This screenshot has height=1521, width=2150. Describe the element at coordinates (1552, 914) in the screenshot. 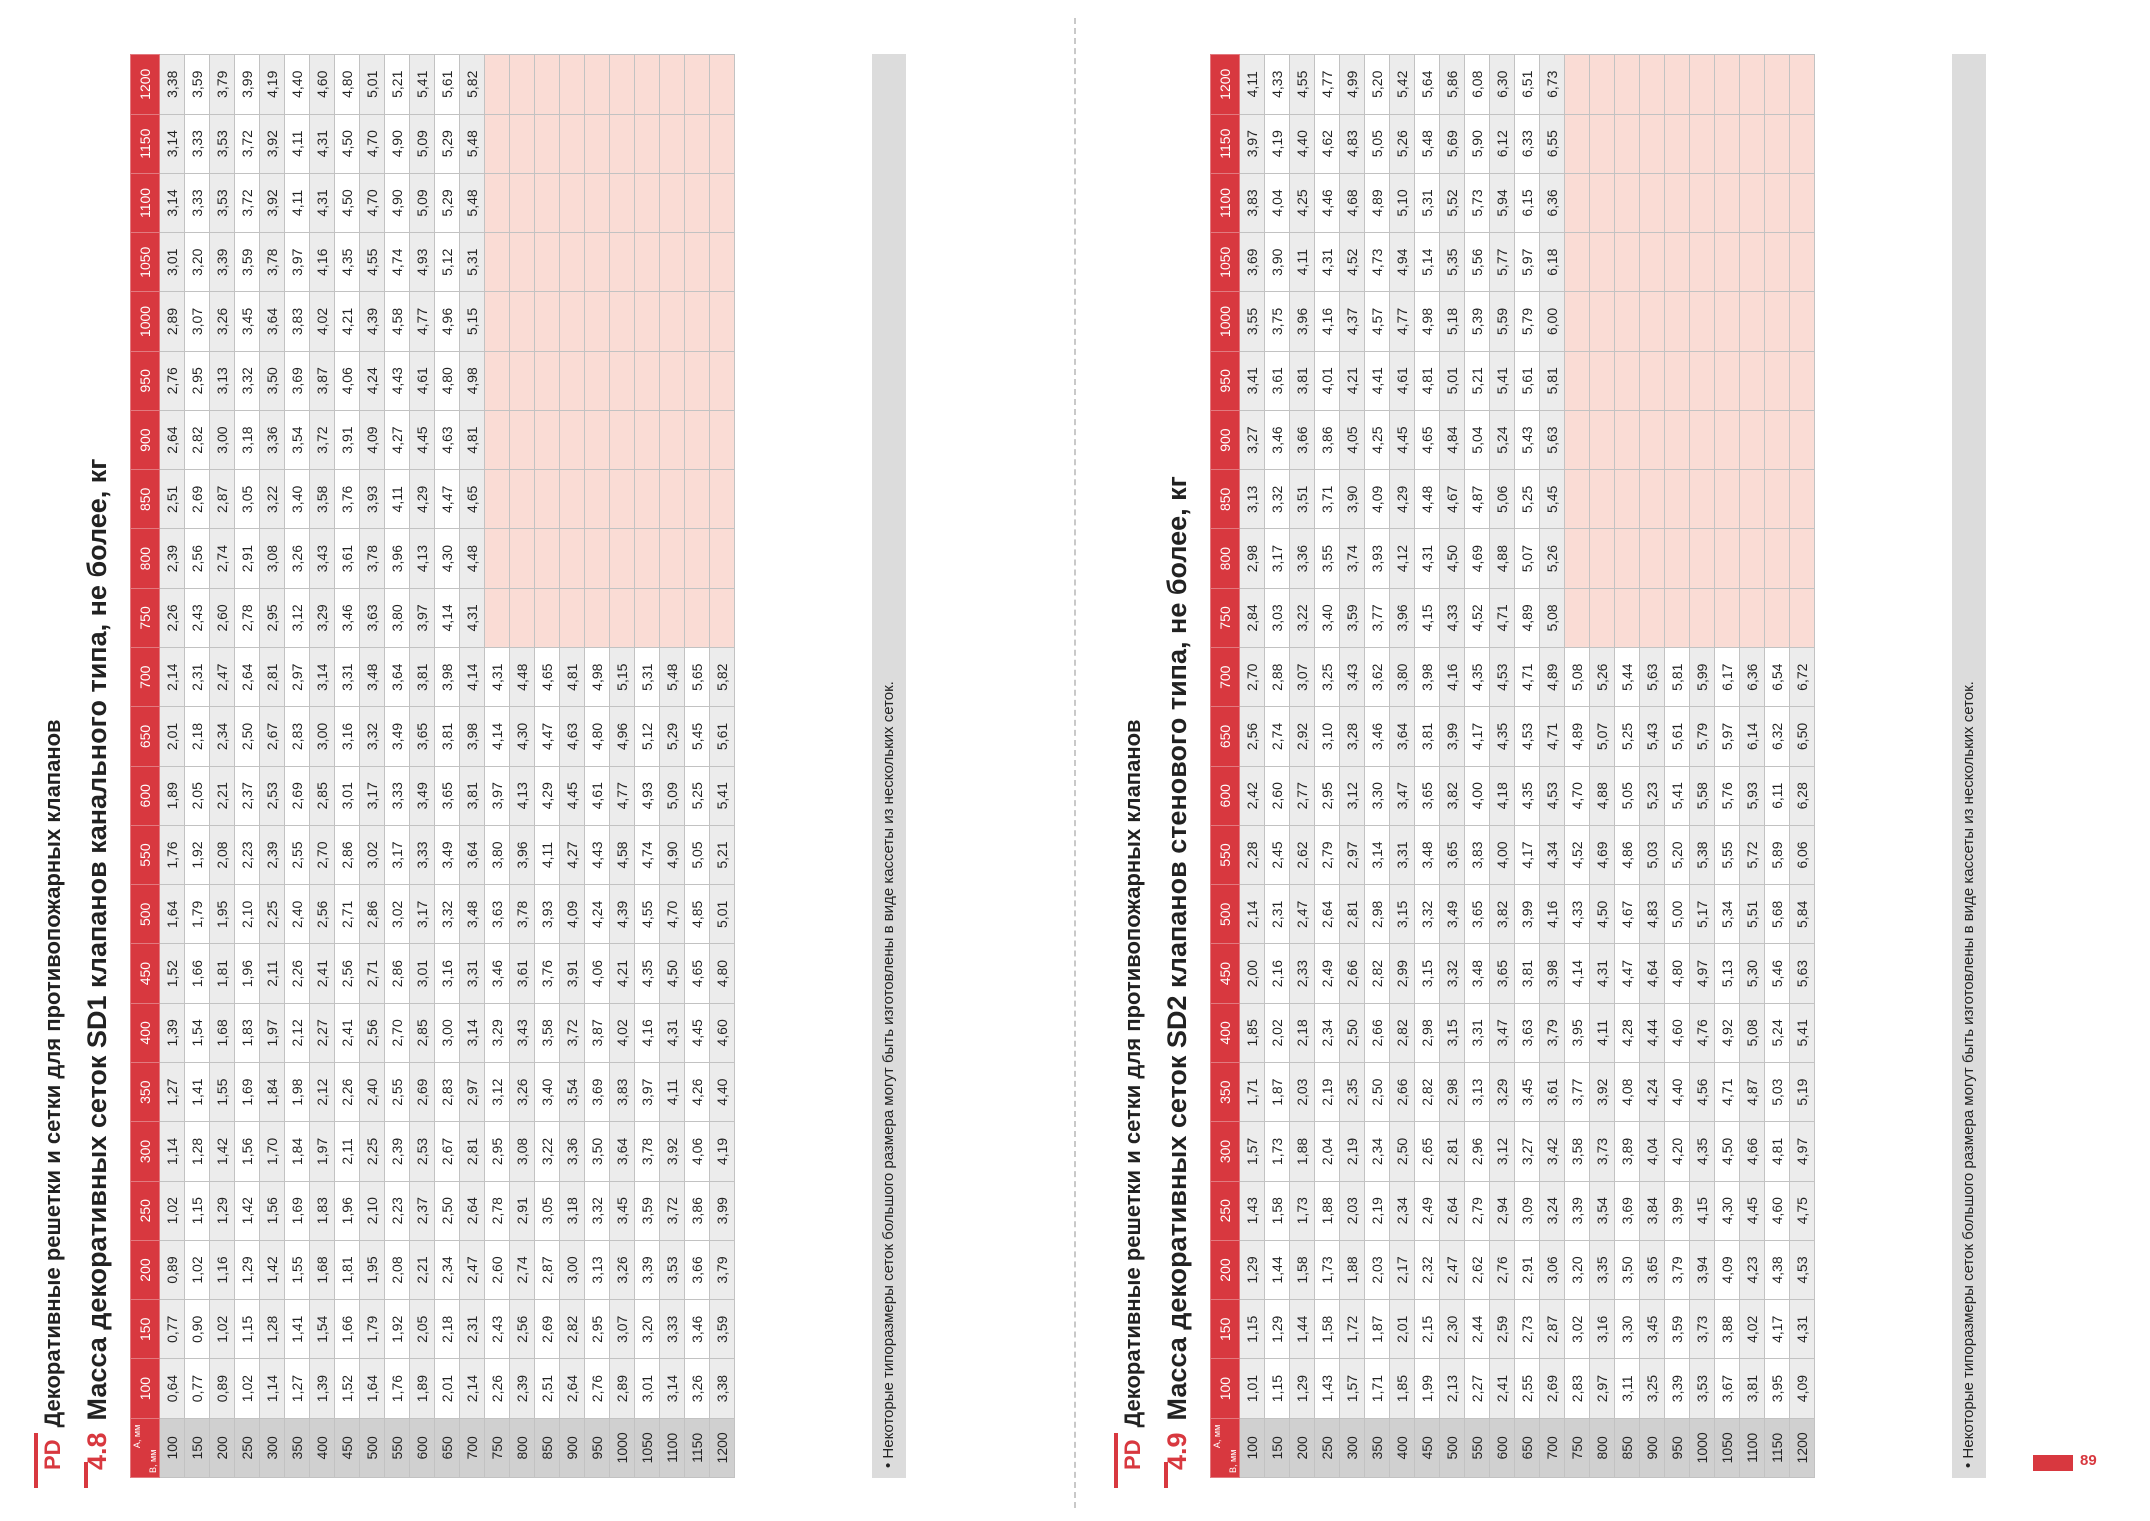

I see `mass-cell: 4,16` at that location.